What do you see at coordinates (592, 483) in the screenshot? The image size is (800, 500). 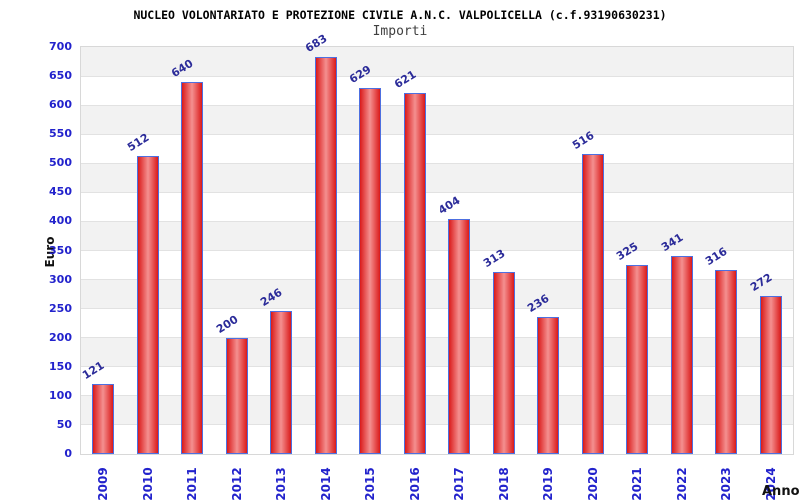 I see `x-tick-label: 2020` at bounding box center [592, 483].